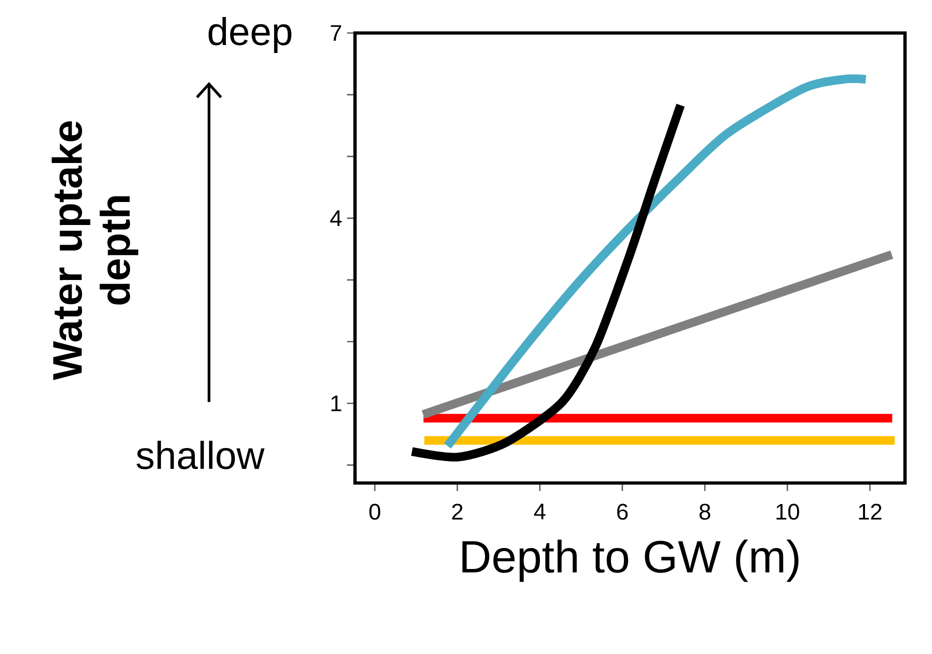 This screenshot has height=654, width=932. I want to click on x-tick-label: 8, so click(705, 512).